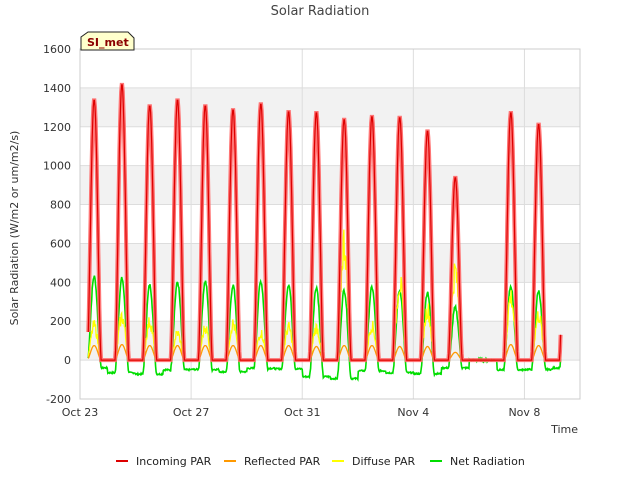  What do you see at coordinates (80, 412) in the screenshot?
I see `x-tick-label: Oct 23` at bounding box center [80, 412].